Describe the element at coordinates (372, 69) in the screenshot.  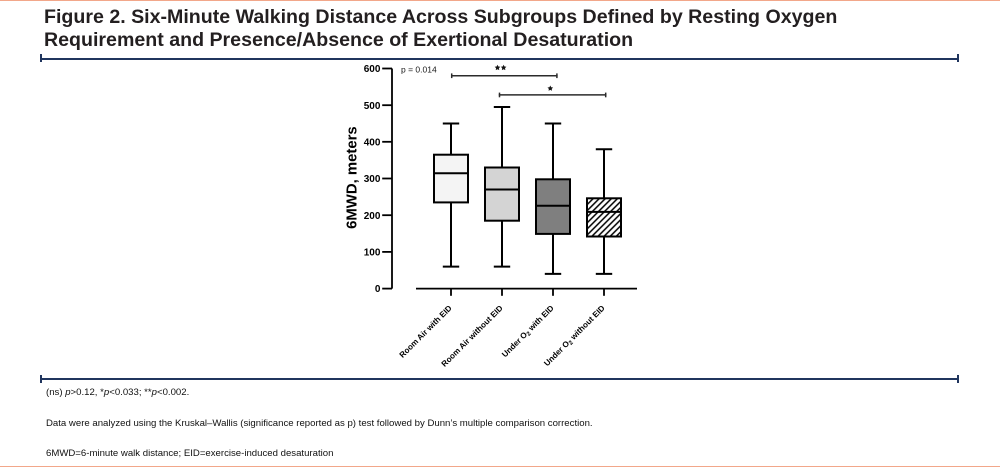
I see `svg-text: 600` at that location.